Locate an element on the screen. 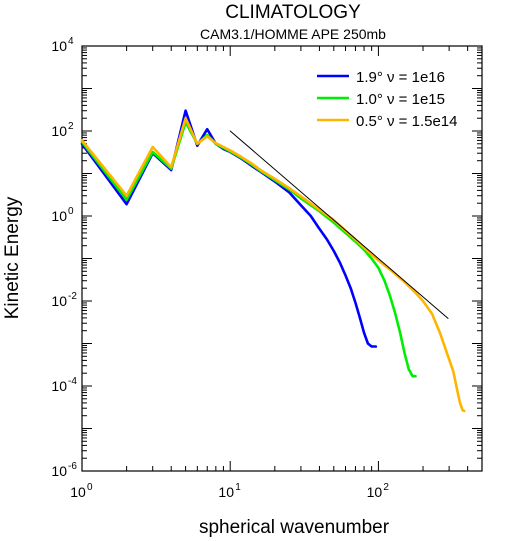 The height and width of the screenshot is (541, 509). svg-text: -4 is located at coordinates (72, 381).